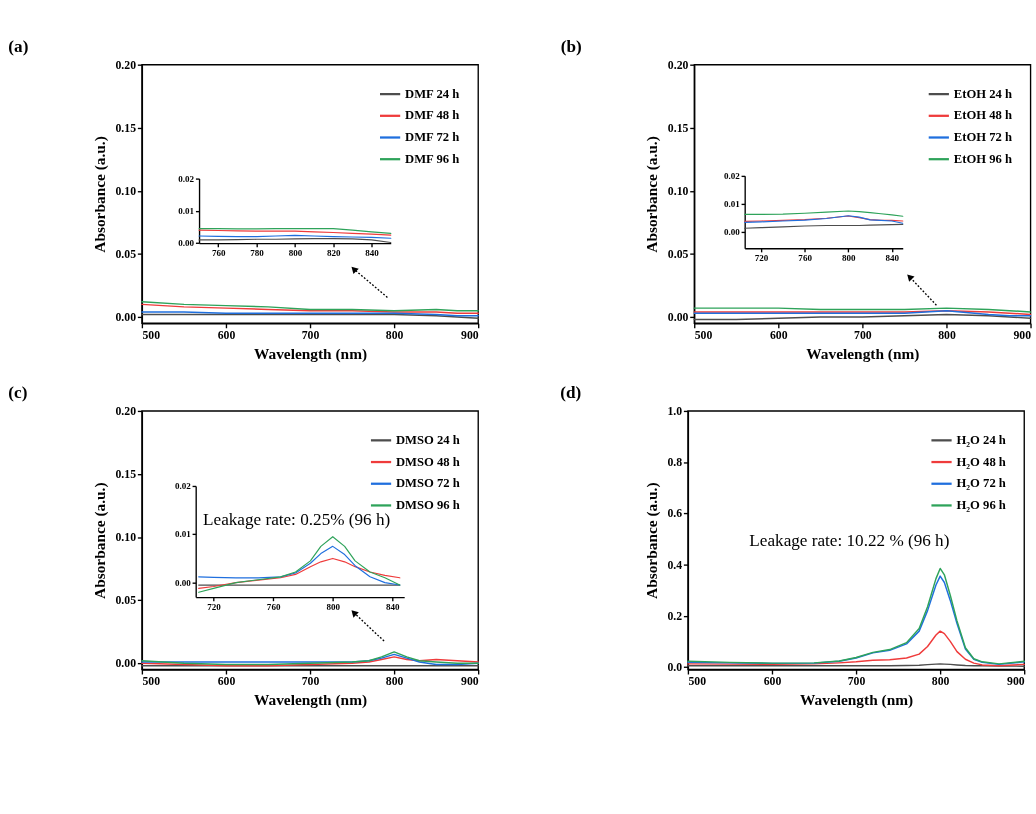  Describe the element at coordinates (675, 565) in the screenshot. I see `y-tick-label: 0.4` at that location.